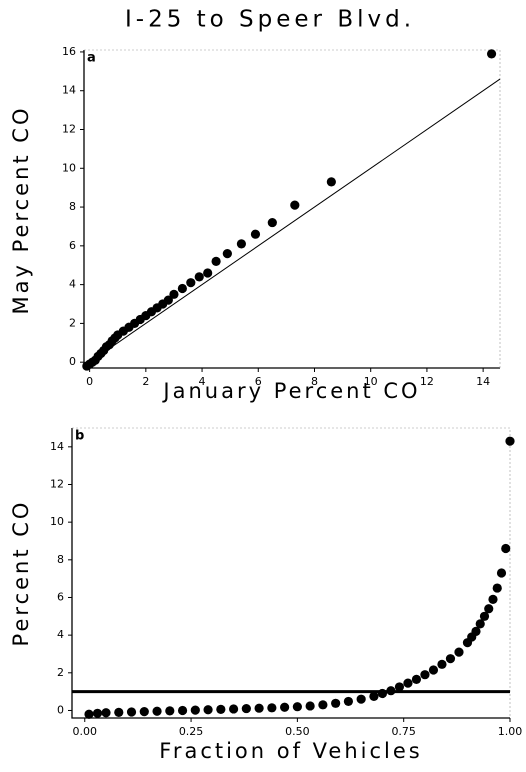 This screenshot has width=526, height=772. What do you see at coordinates (314, 381) in the screenshot?
I see `x-tick-label: 8` at bounding box center [314, 381].